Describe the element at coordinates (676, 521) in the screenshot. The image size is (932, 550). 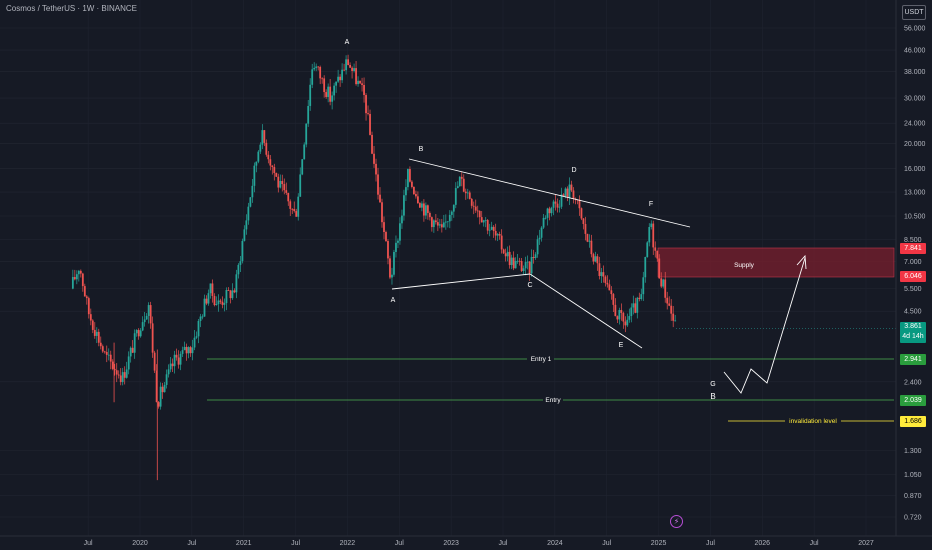
I see `lightning-icon: ⚡` at that location.